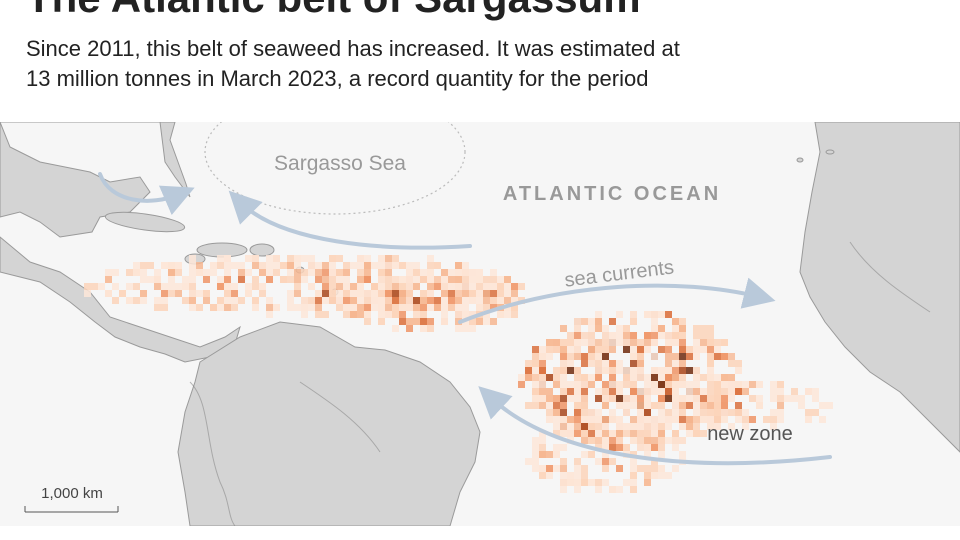 The image size is (960, 540). I want to click on scale-bar, so click(71, 509).